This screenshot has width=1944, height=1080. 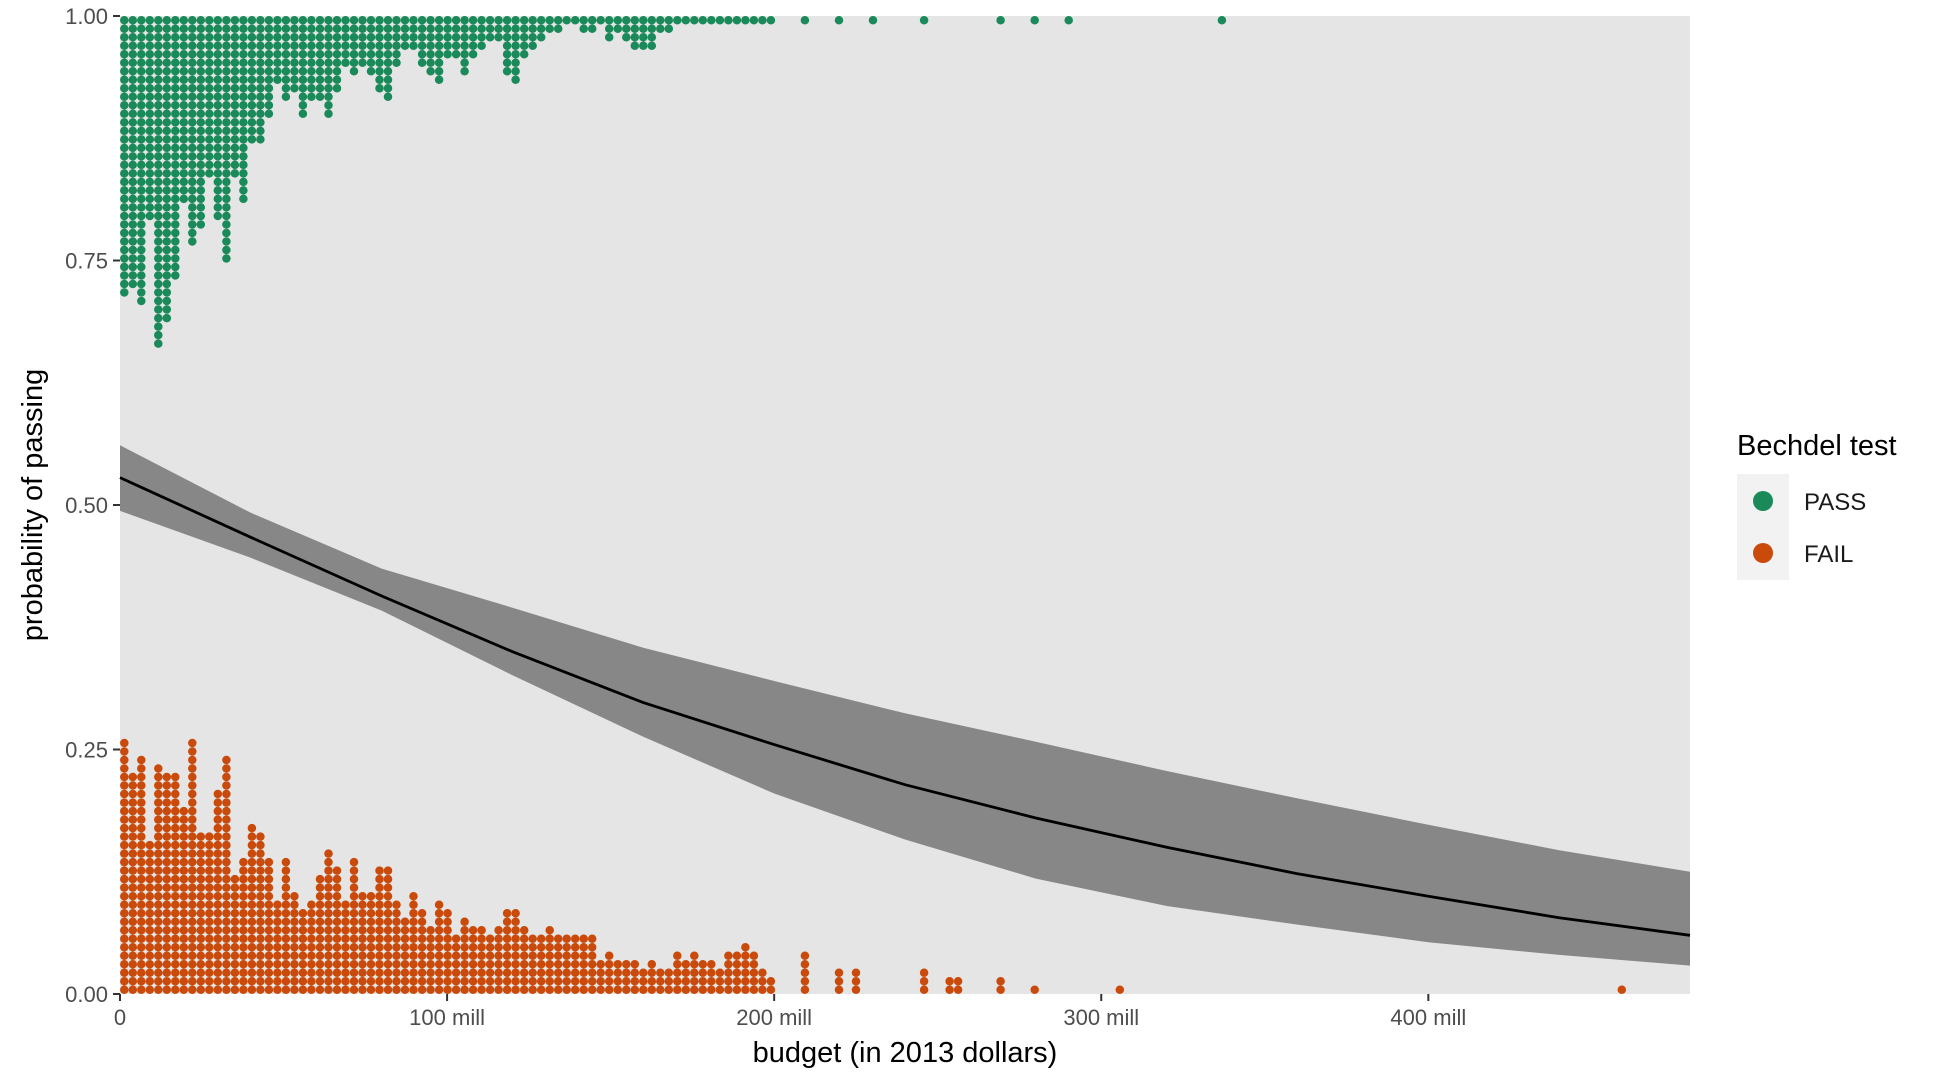 What do you see at coordinates (120, 1017) in the screenshot?
I see `x-tick-label: 0` at bounding box center [120, 1017].